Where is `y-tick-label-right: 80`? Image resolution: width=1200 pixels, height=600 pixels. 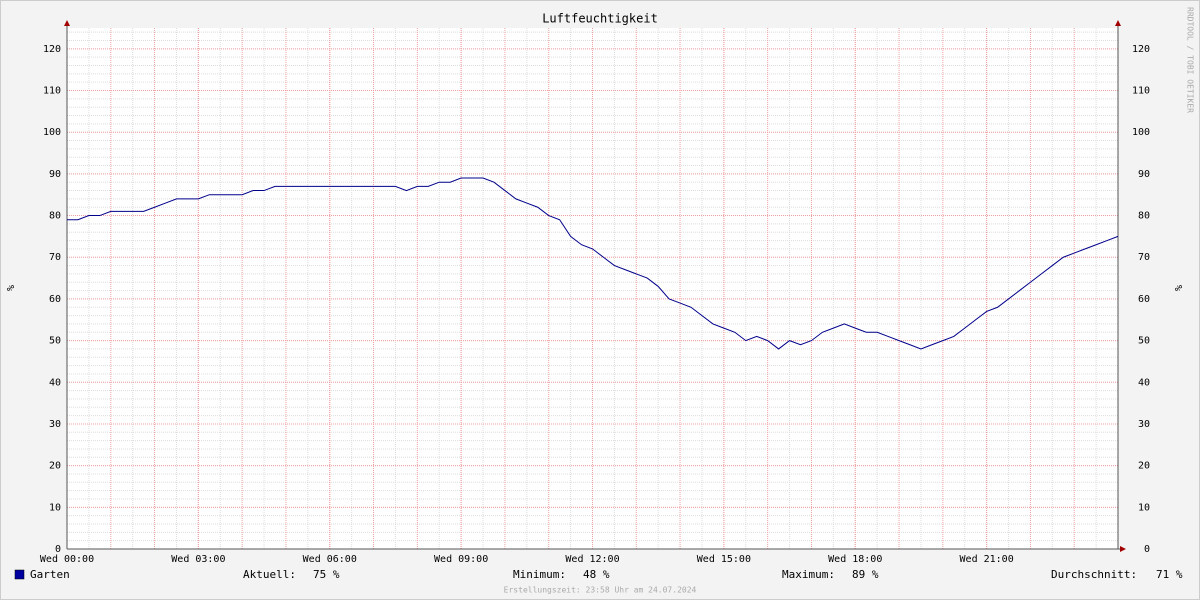
y-tick-label-right: 80 is located at coordinates (1144, 216).